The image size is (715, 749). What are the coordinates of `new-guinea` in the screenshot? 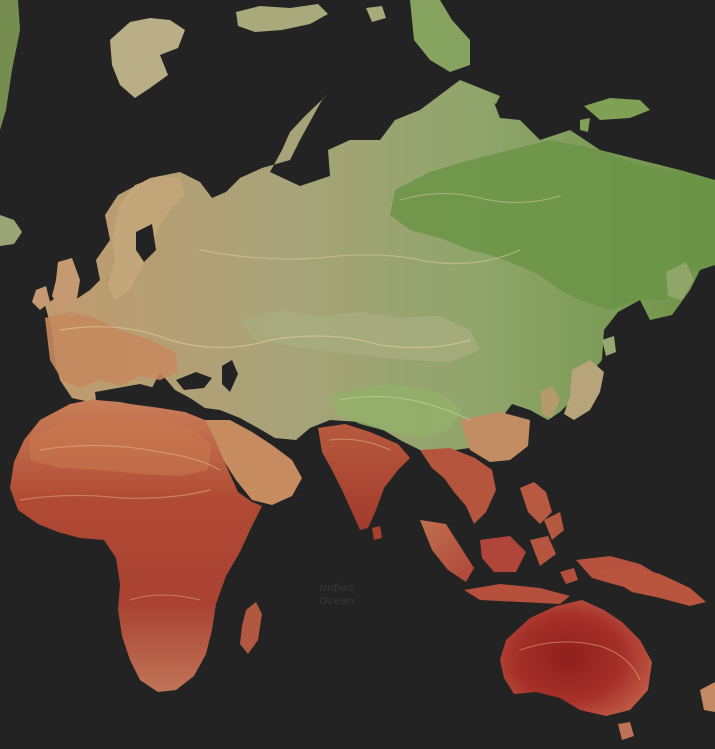 It's located at (653, 586).